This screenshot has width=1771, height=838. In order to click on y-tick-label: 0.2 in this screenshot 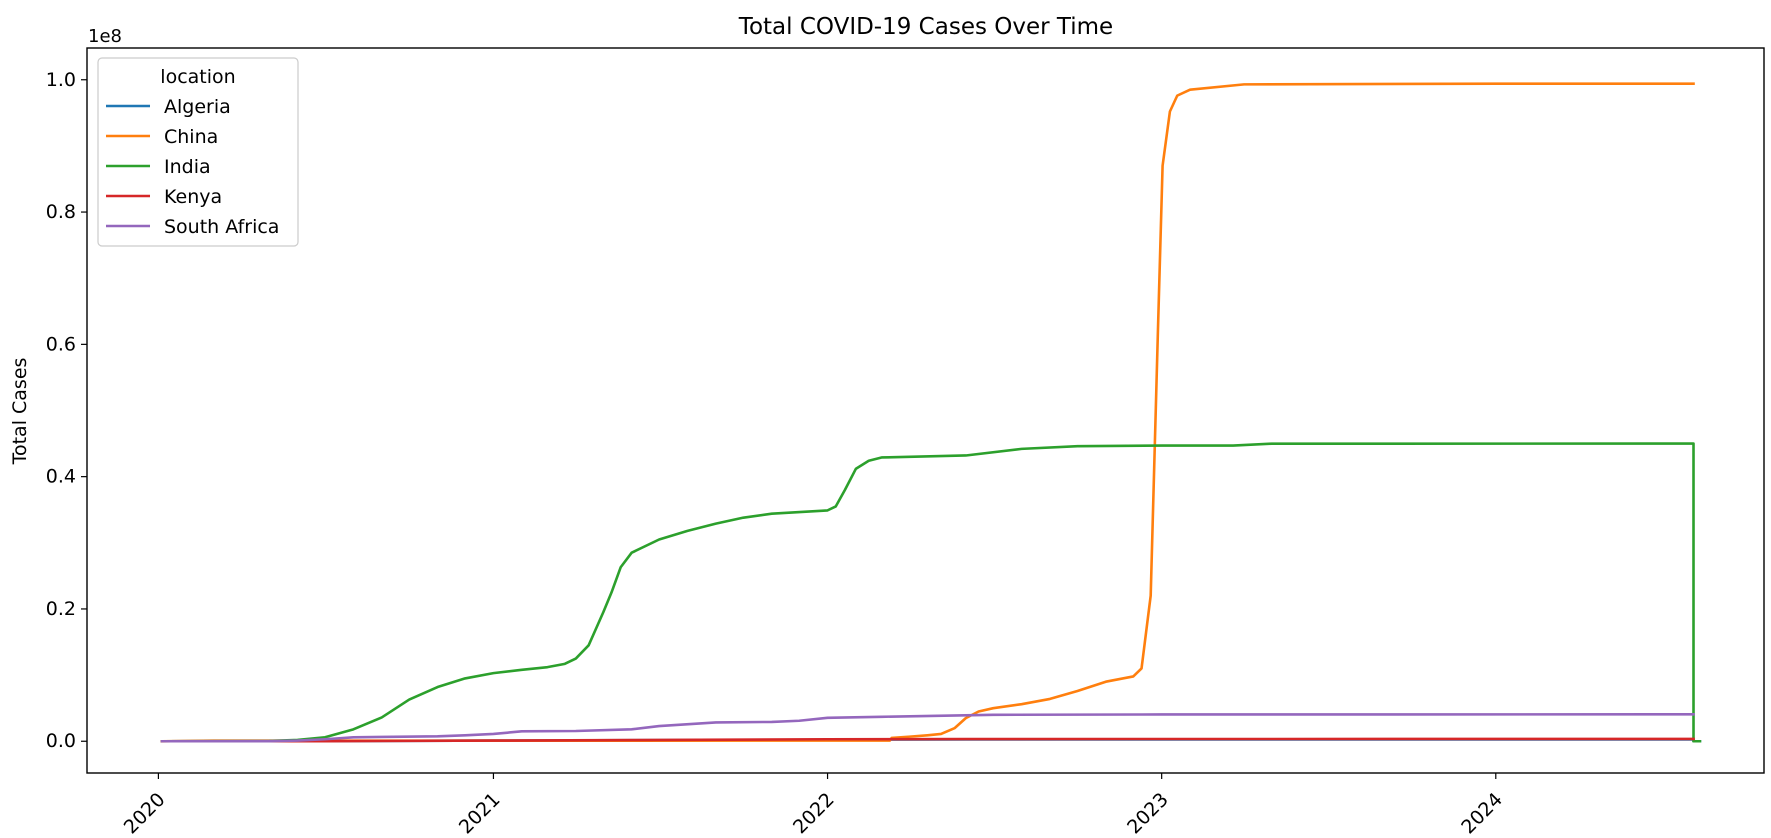, I will do `click(61, 609)`.